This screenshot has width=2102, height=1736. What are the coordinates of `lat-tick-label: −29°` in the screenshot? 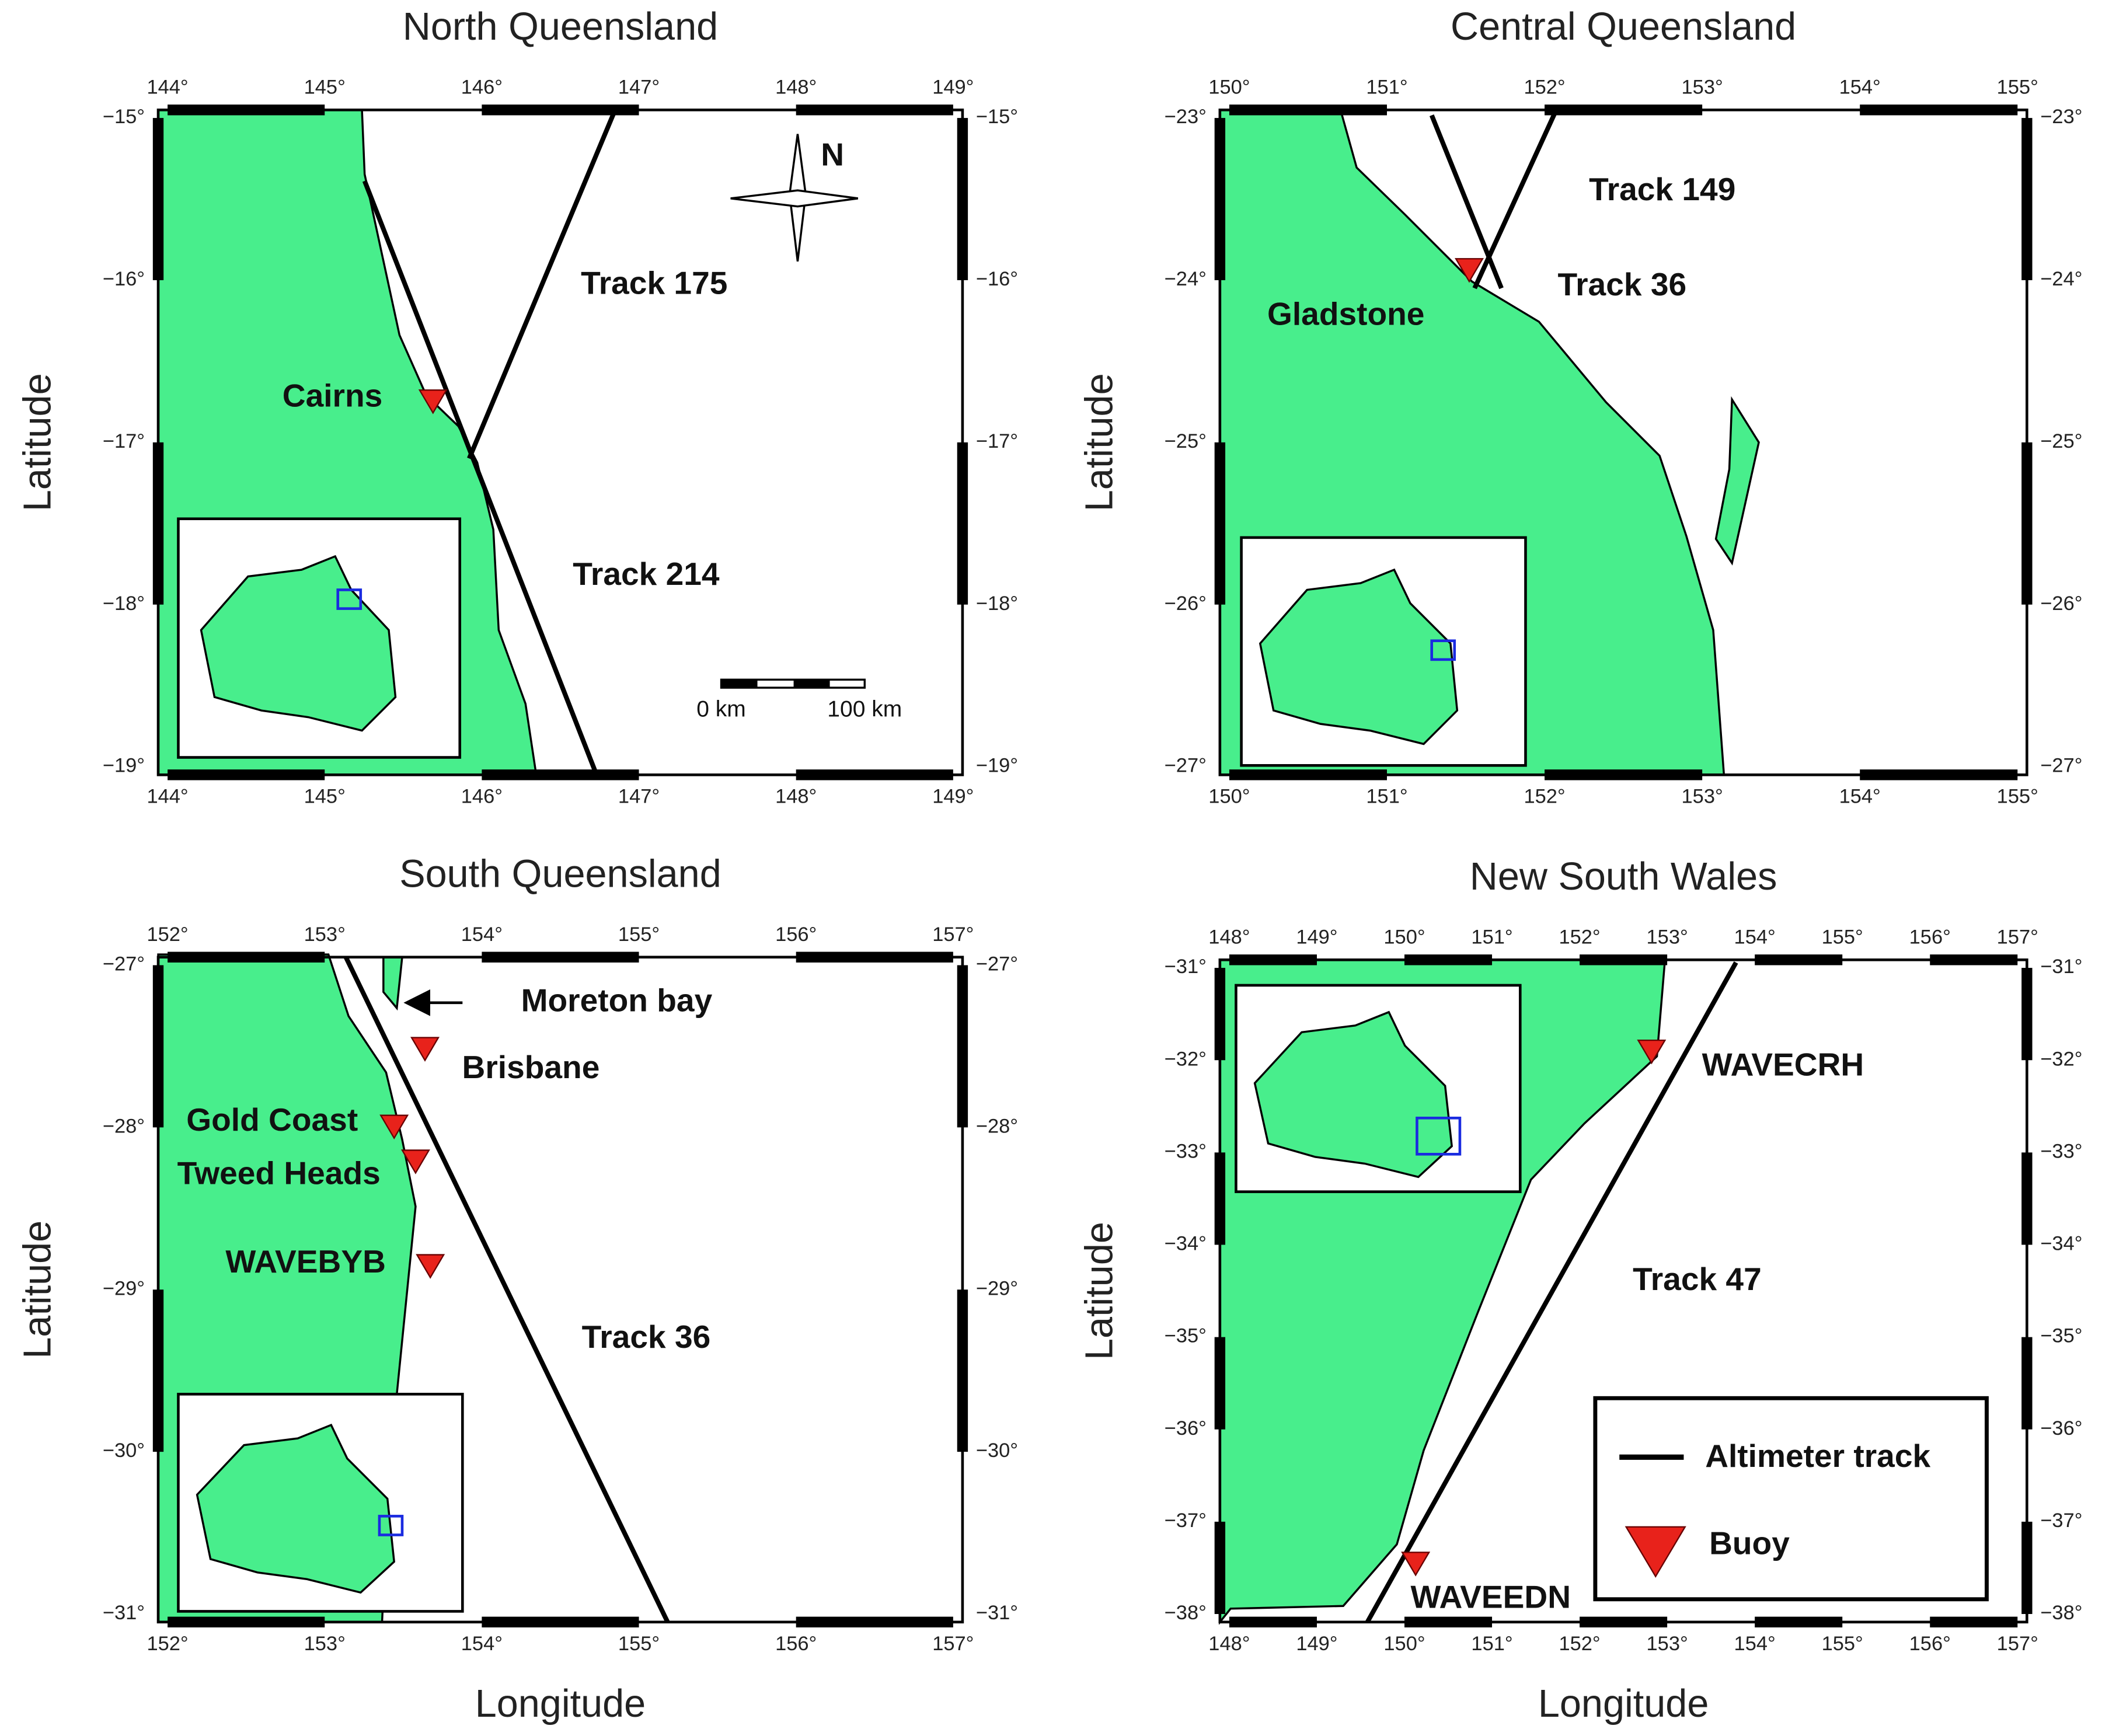 It's located at (997, 1288).